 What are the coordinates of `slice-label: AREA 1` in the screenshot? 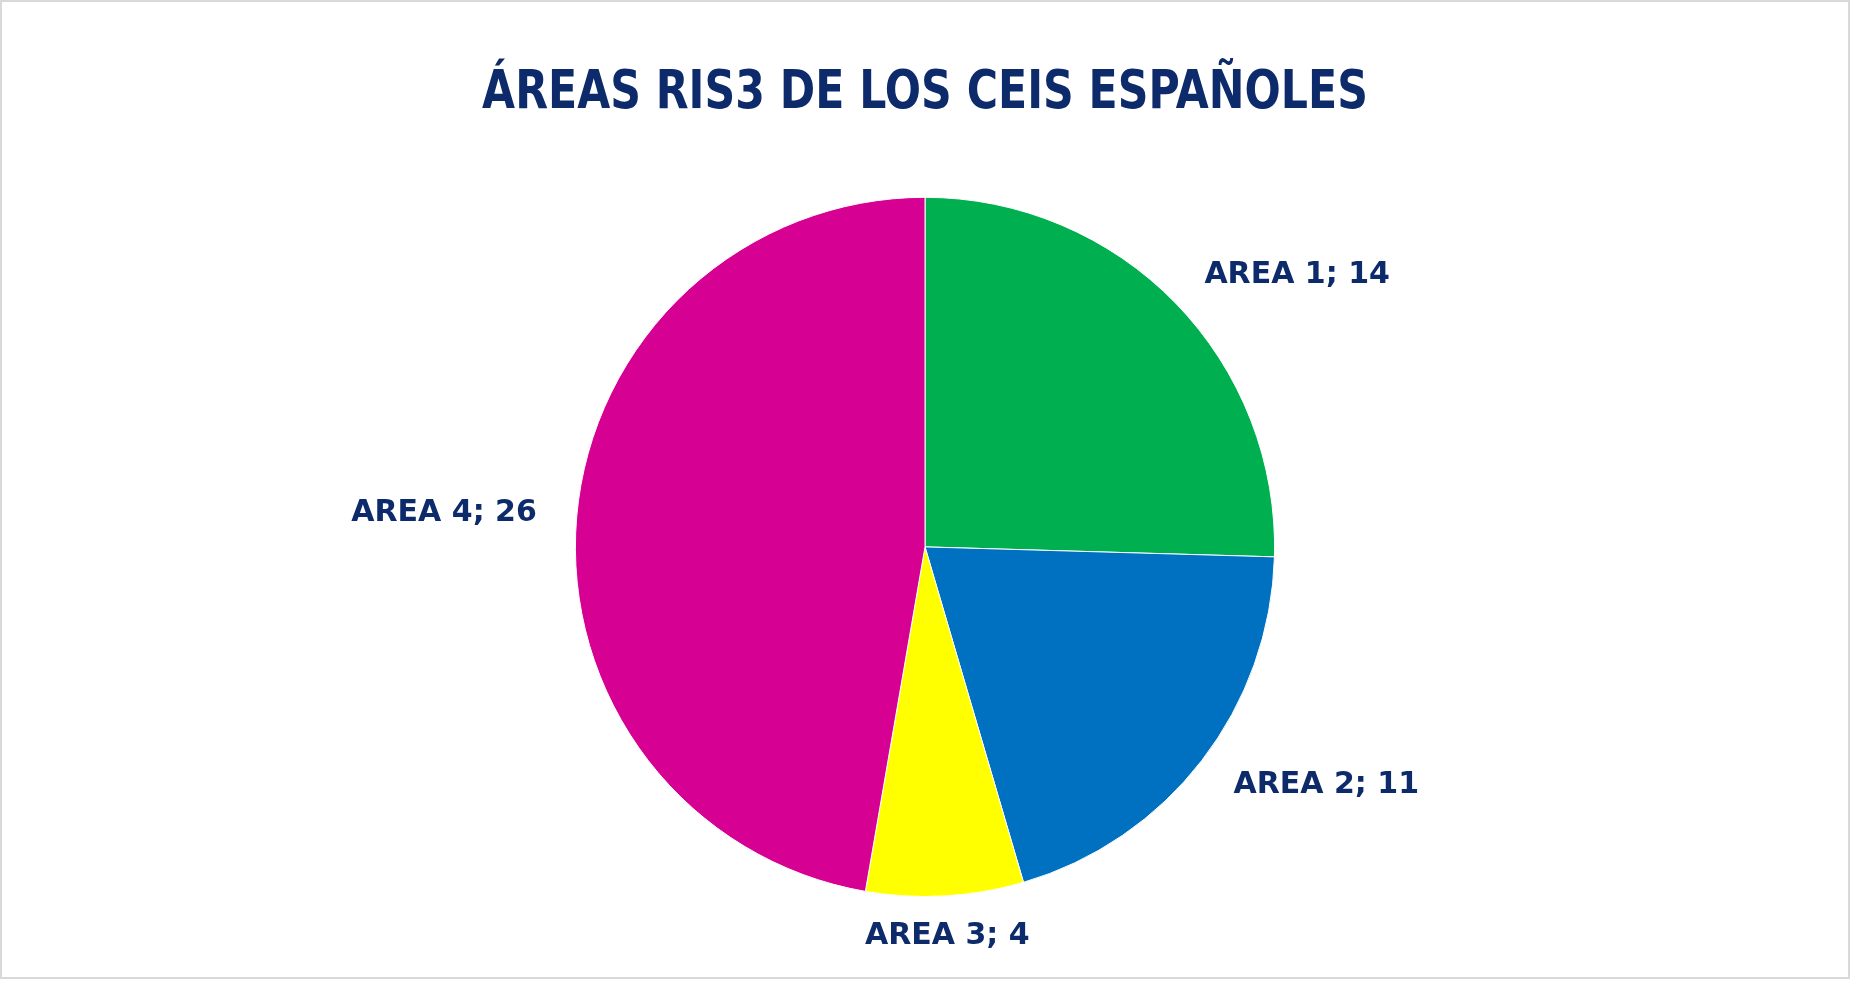 It's located at (1265, 273).